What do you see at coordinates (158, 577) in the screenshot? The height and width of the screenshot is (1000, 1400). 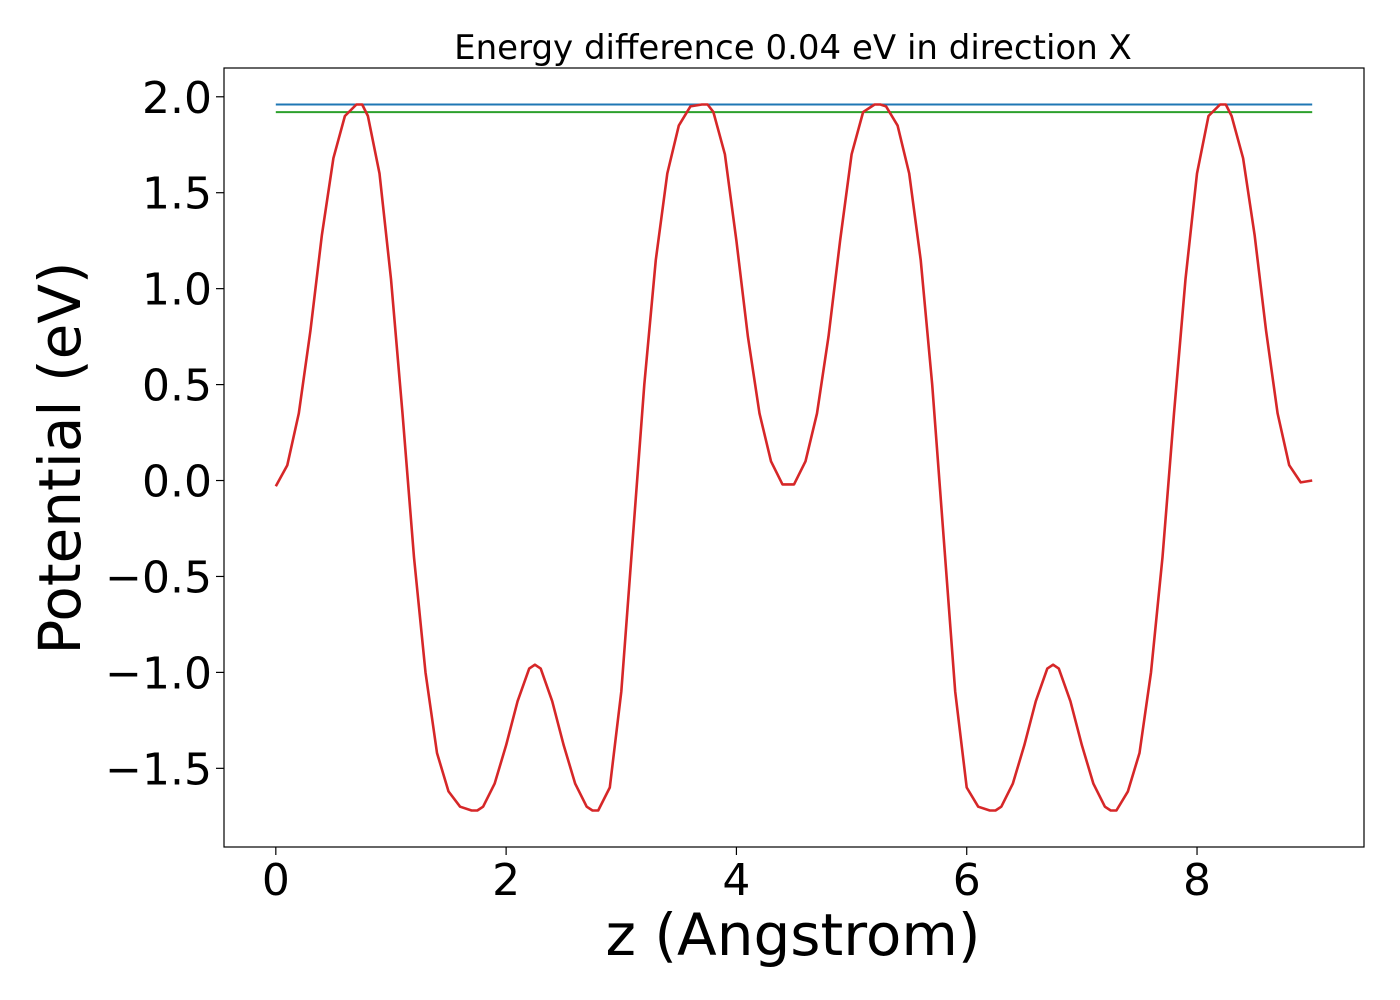 I see `y-tick-label: −0.5` at bounding box center [158, 577].